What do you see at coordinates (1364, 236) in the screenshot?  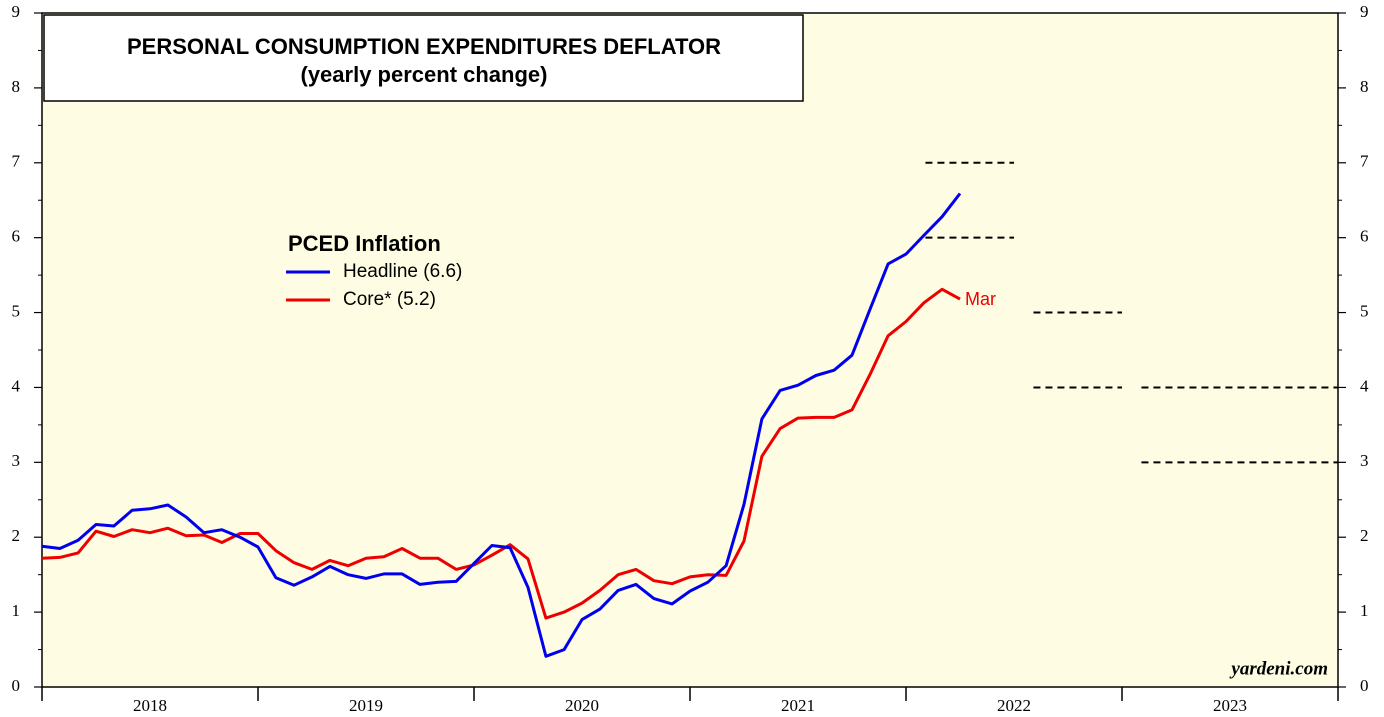 I see `y2-tick-label: 6` at bounding box center [1364, 236].